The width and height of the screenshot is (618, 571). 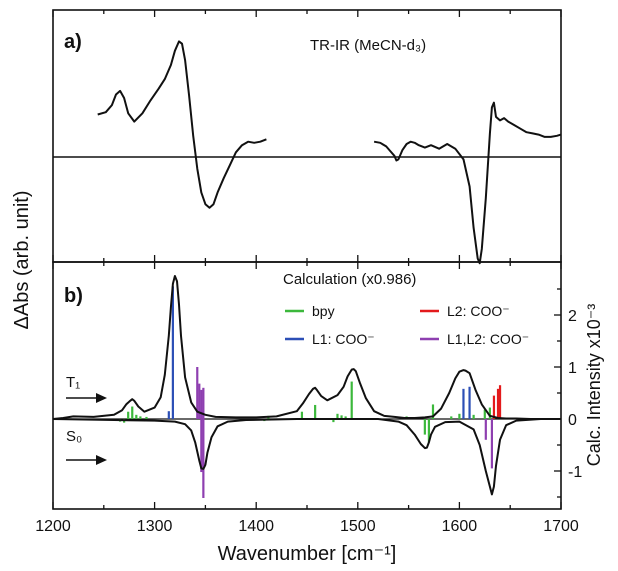 I want to click on right-axis-ticks, so click(x=557, y=393).